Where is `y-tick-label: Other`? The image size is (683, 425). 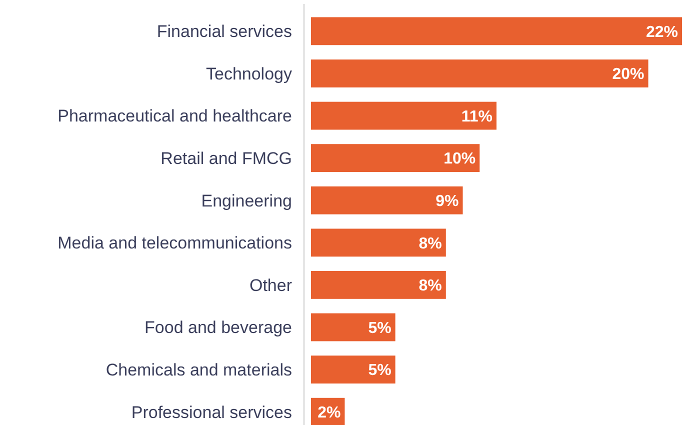 y-tick-label: Other is located at coordinates (270, 285).